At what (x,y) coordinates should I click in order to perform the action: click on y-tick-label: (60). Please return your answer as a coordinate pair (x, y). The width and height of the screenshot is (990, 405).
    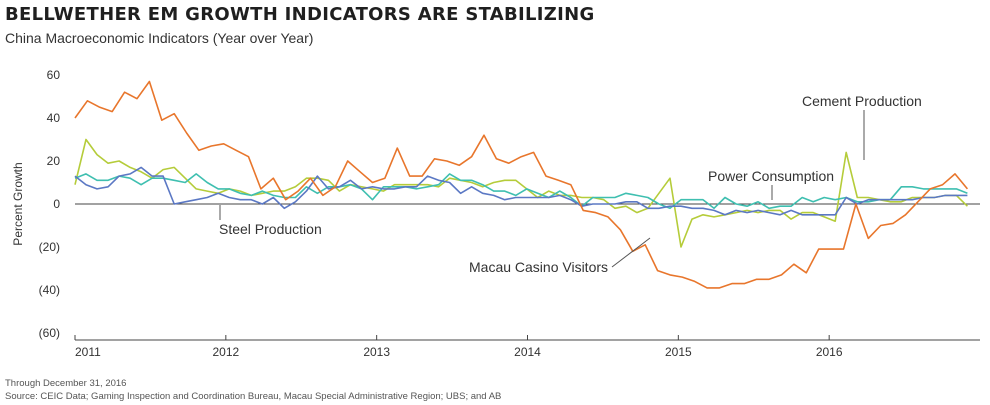
    Looking at the image, I should click on (49, 333).